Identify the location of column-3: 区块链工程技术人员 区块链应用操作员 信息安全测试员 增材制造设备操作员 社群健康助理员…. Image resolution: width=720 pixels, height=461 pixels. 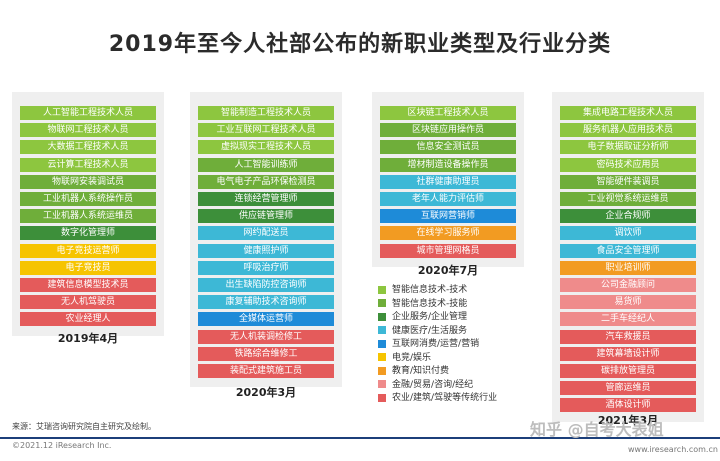
(448, 179).